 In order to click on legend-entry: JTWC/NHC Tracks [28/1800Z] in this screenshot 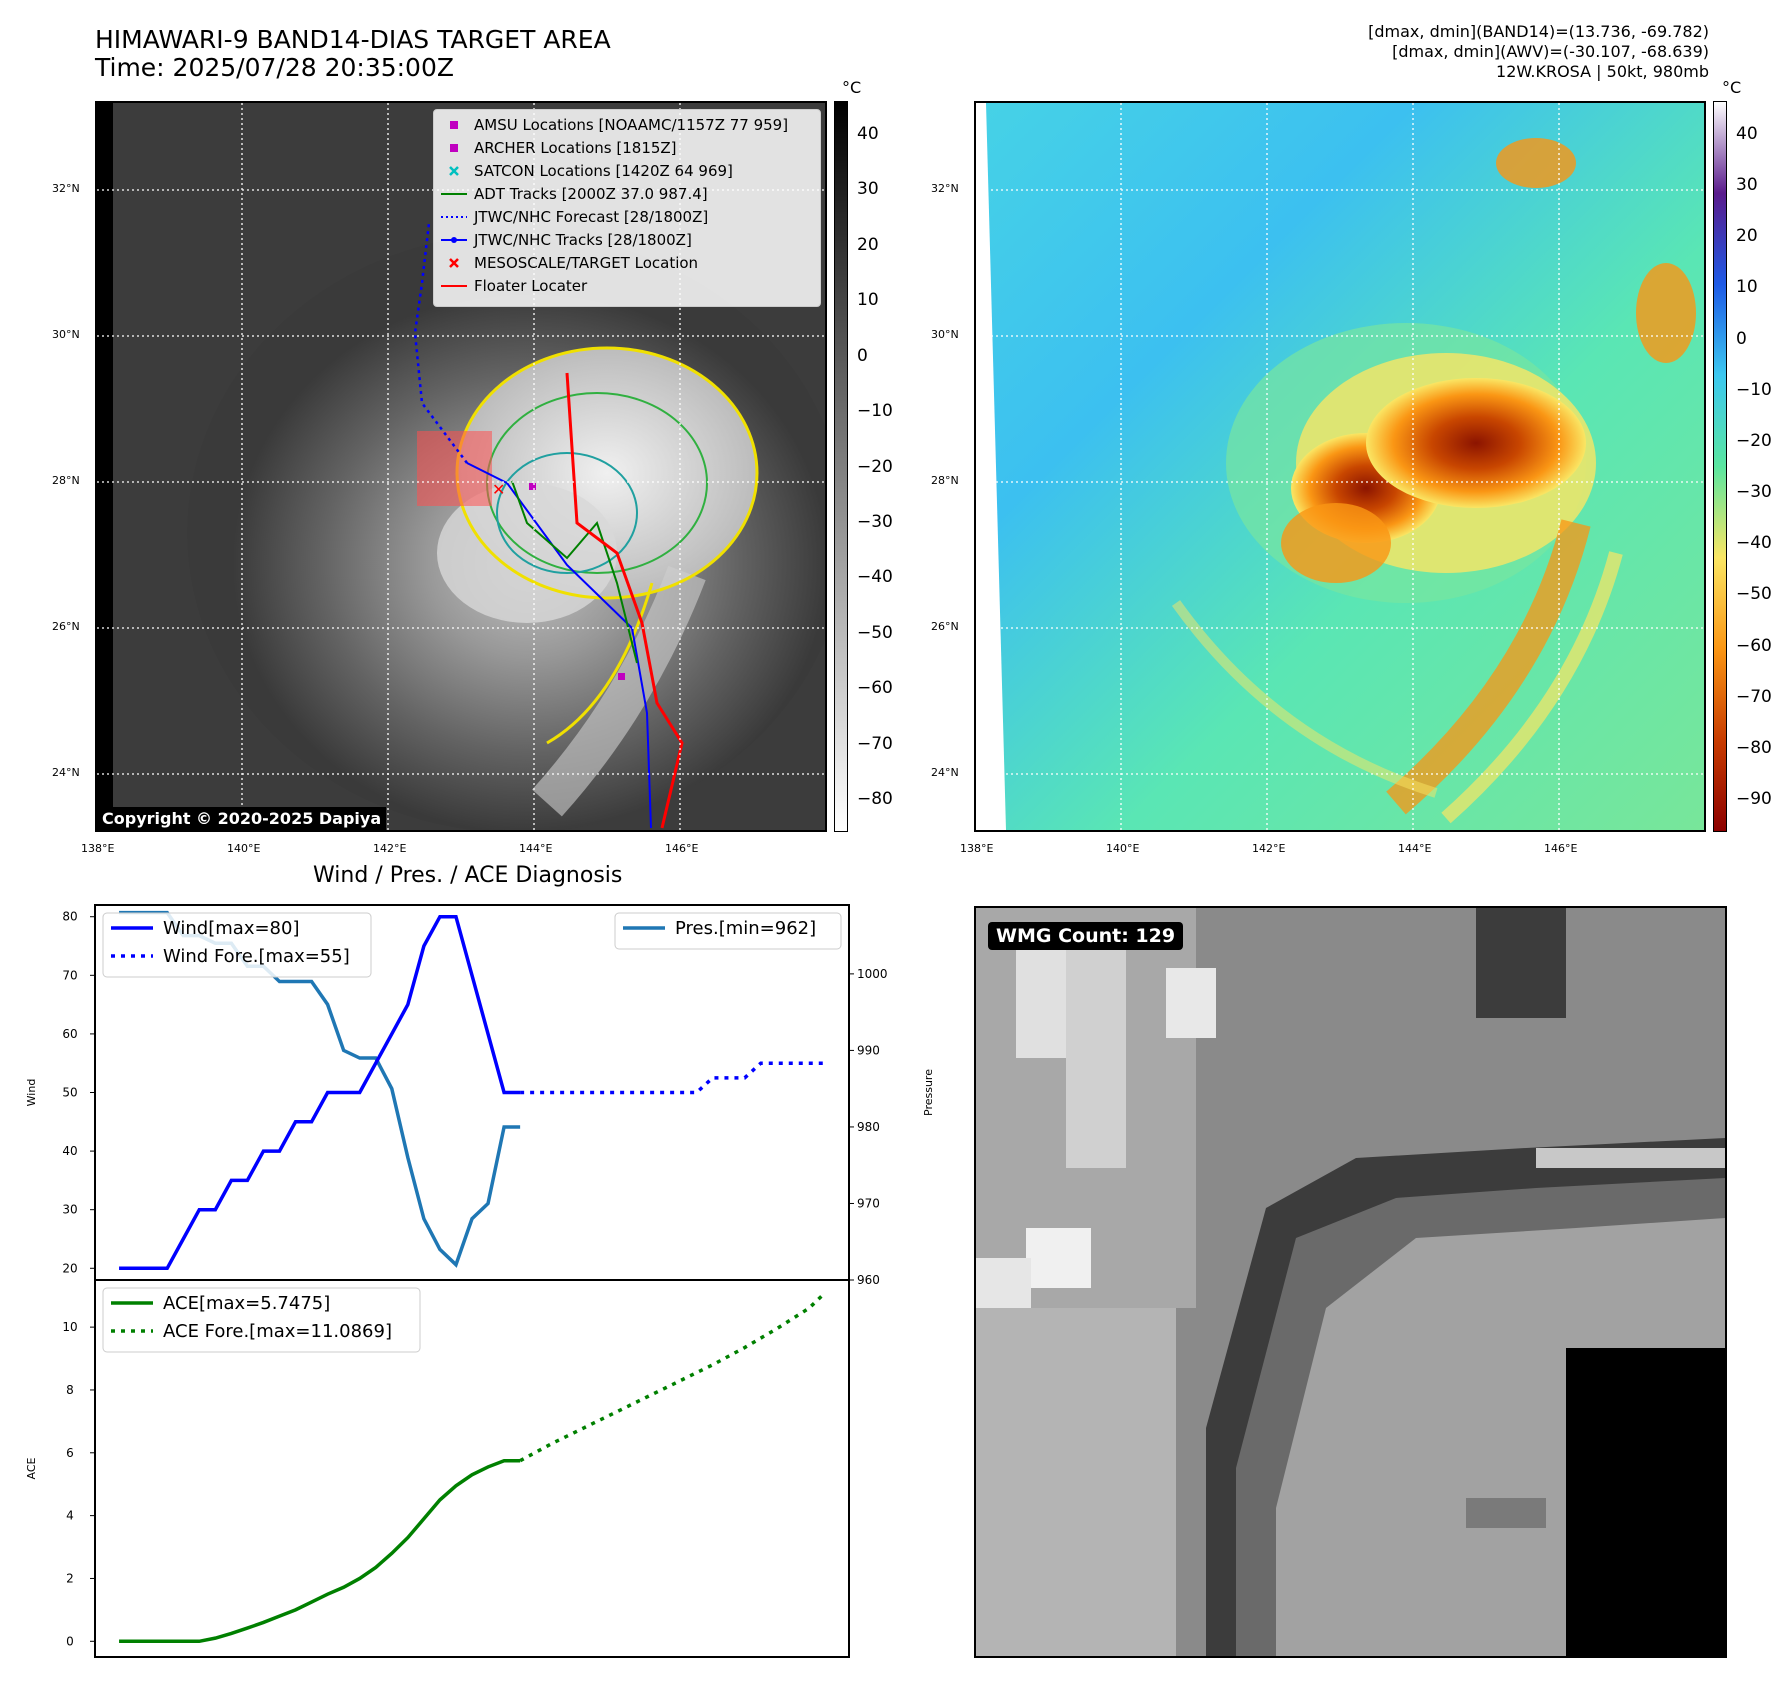, I will do `click(627, 239)`.